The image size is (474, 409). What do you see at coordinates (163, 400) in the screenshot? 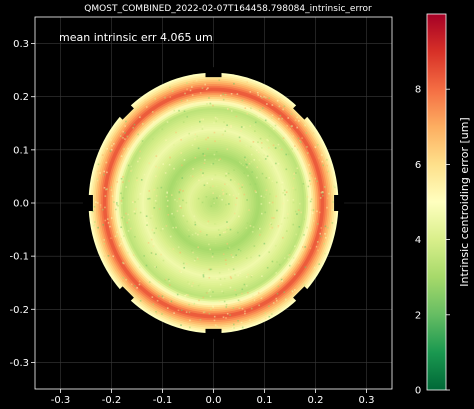
I see `x-tick-label: -0.1` at bounding box center [163, 400].